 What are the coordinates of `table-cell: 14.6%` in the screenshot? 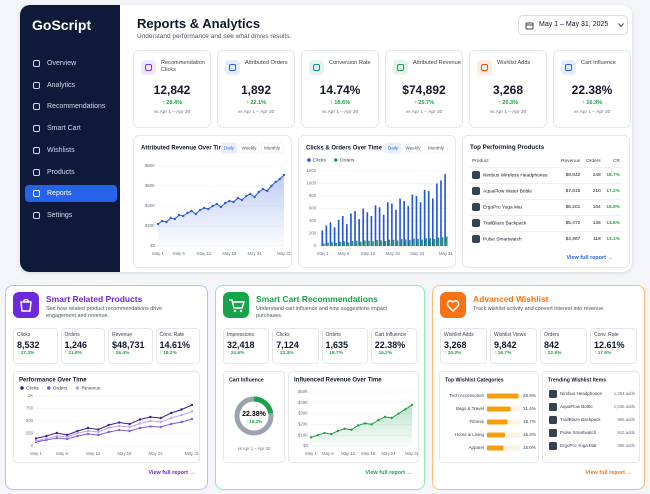 It's located at (612, 222).